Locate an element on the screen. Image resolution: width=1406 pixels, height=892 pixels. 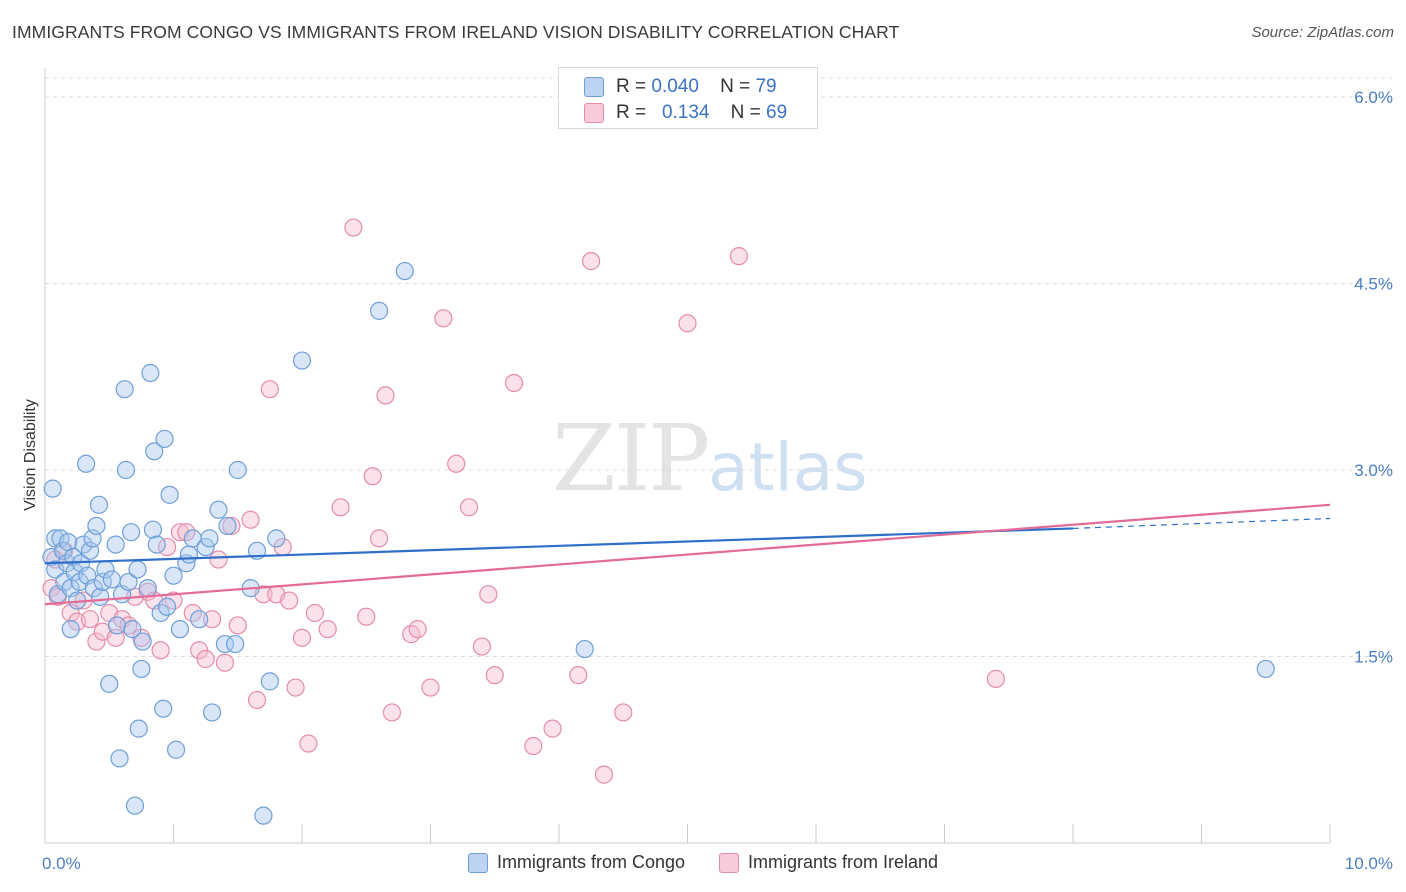
legend-label-ireland: Immigrants from Ireland is located at coordinates (843, 862).